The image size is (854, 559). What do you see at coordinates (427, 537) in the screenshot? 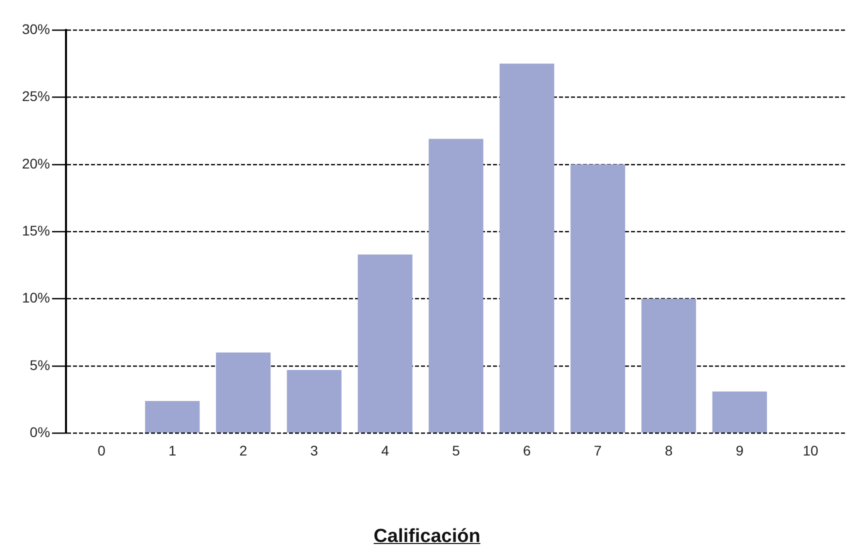
I see `x-axis-title: Calificación` at bounding box center [427, 537].